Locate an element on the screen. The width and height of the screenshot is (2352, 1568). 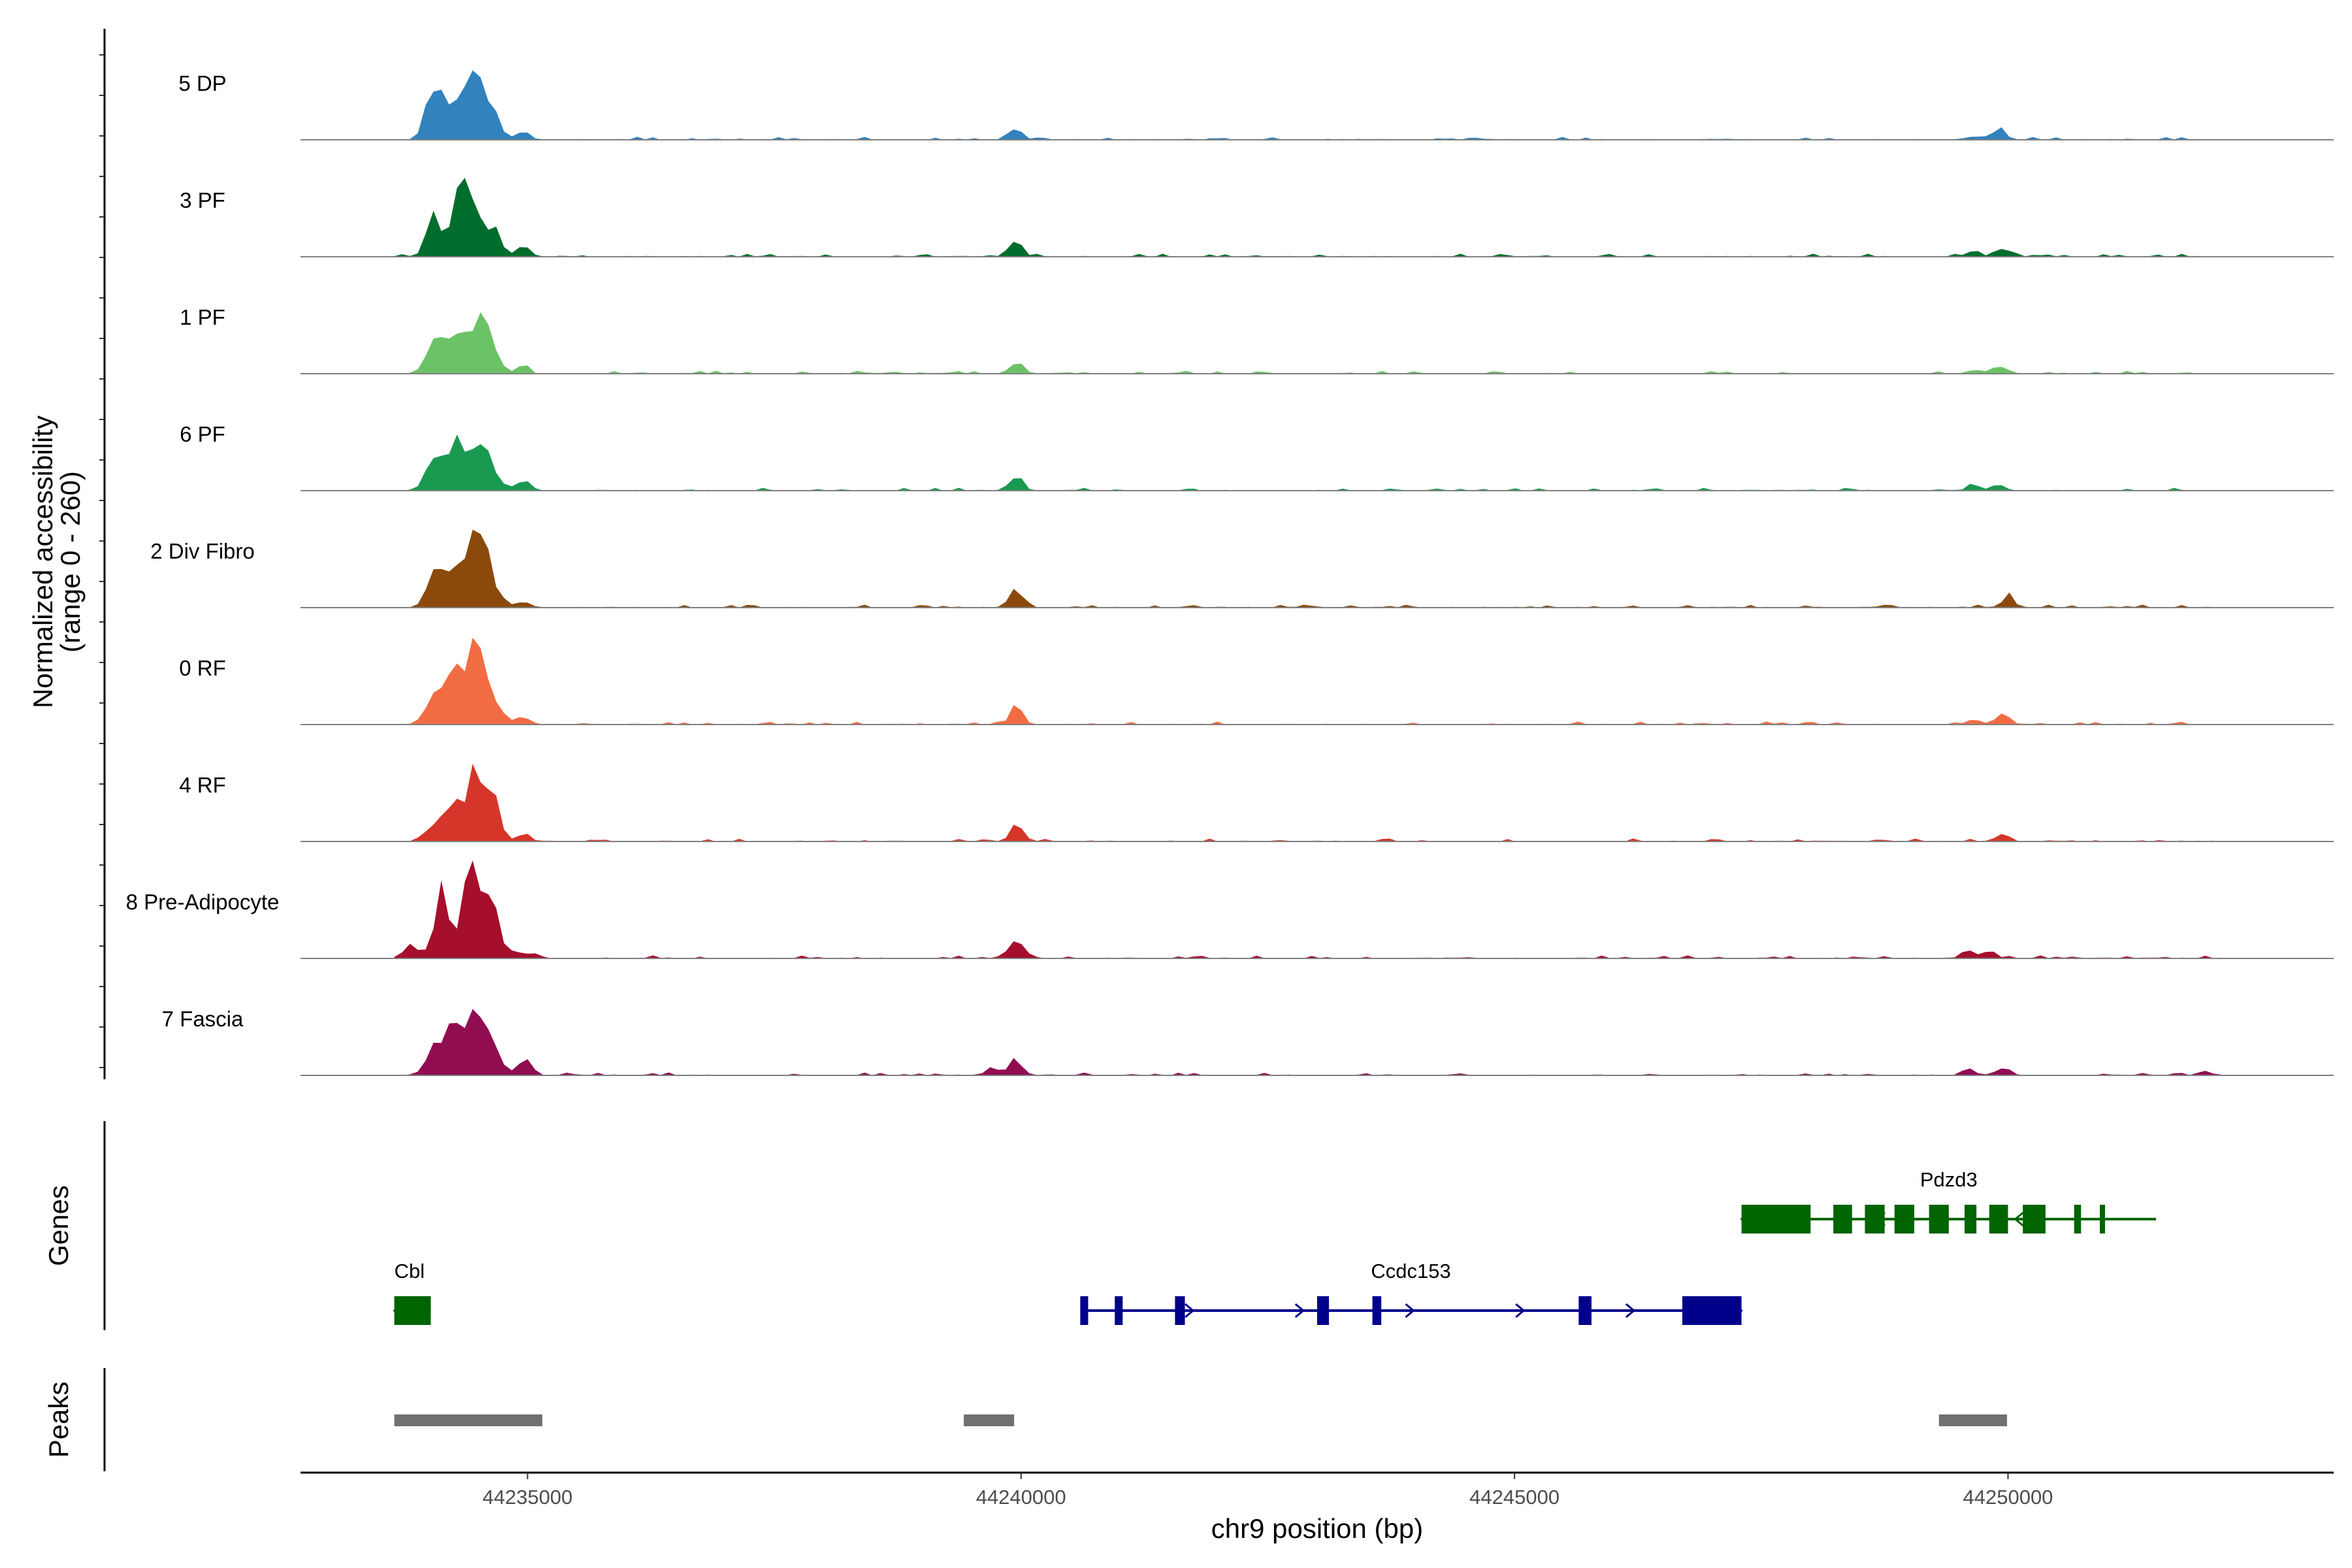
x-tick-label: 44250000 is located at coordinates (2008, 1497).